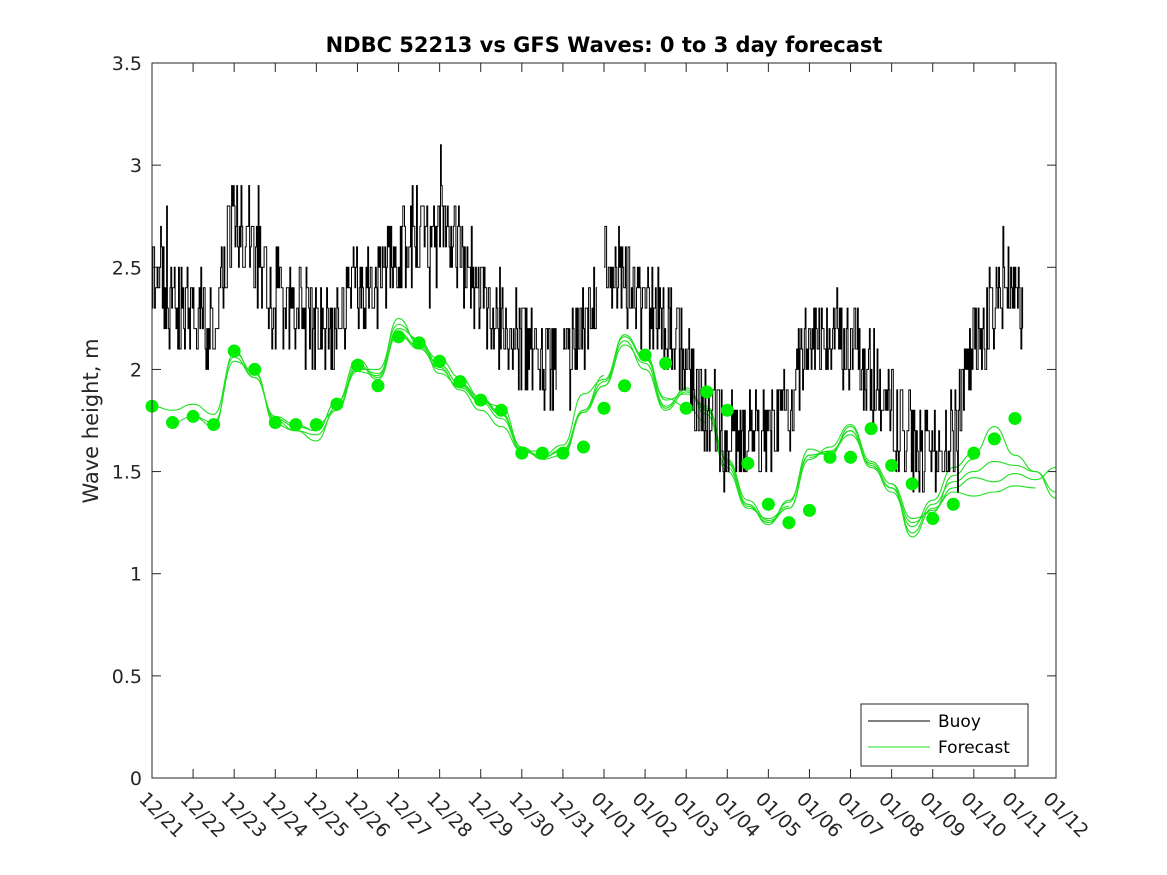  Describe the element at coordinates (91, 420) in the screenshot. I see `y-axis-label: Wave height, m` at that location.